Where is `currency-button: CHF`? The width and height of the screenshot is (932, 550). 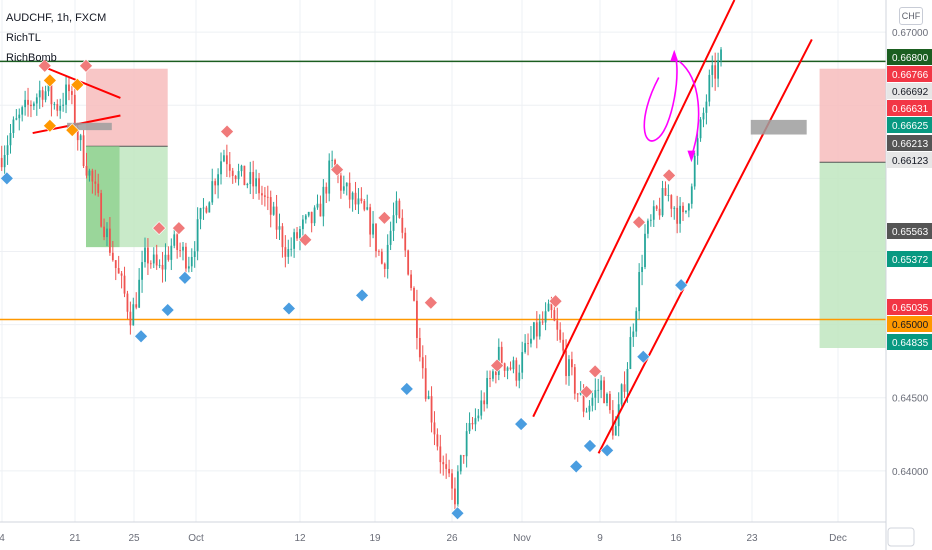 currency-button: CHF is located at coordinates (911, 16).